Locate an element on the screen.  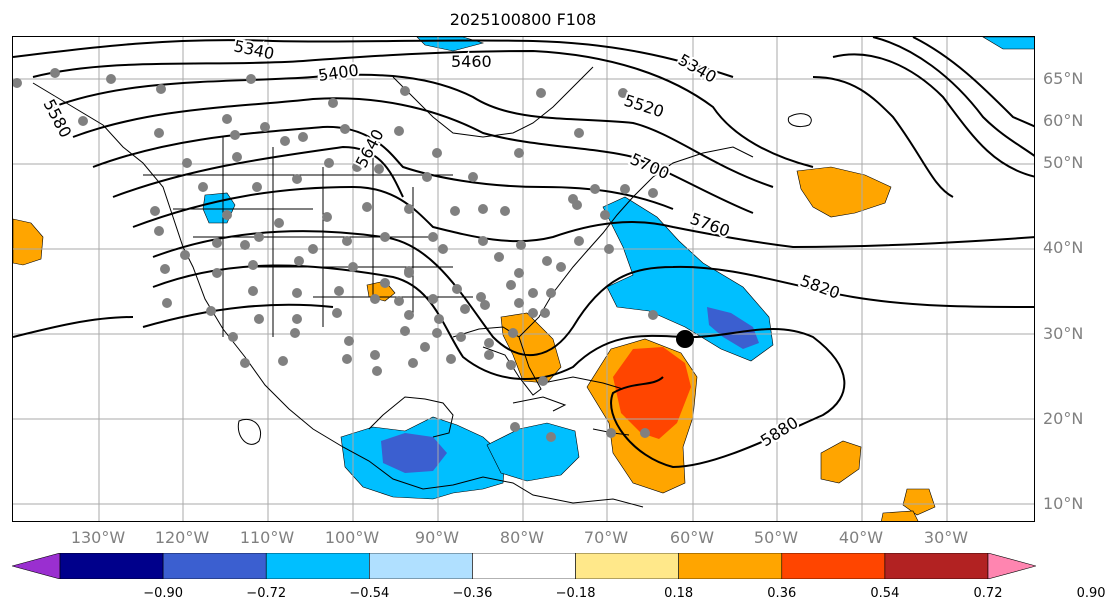
contour-label: 5580 is located at coordinates (57, 118).